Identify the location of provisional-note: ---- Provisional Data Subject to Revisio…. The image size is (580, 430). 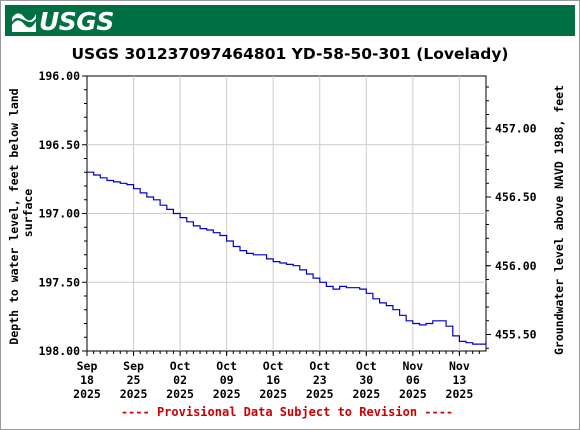
(287, 412).